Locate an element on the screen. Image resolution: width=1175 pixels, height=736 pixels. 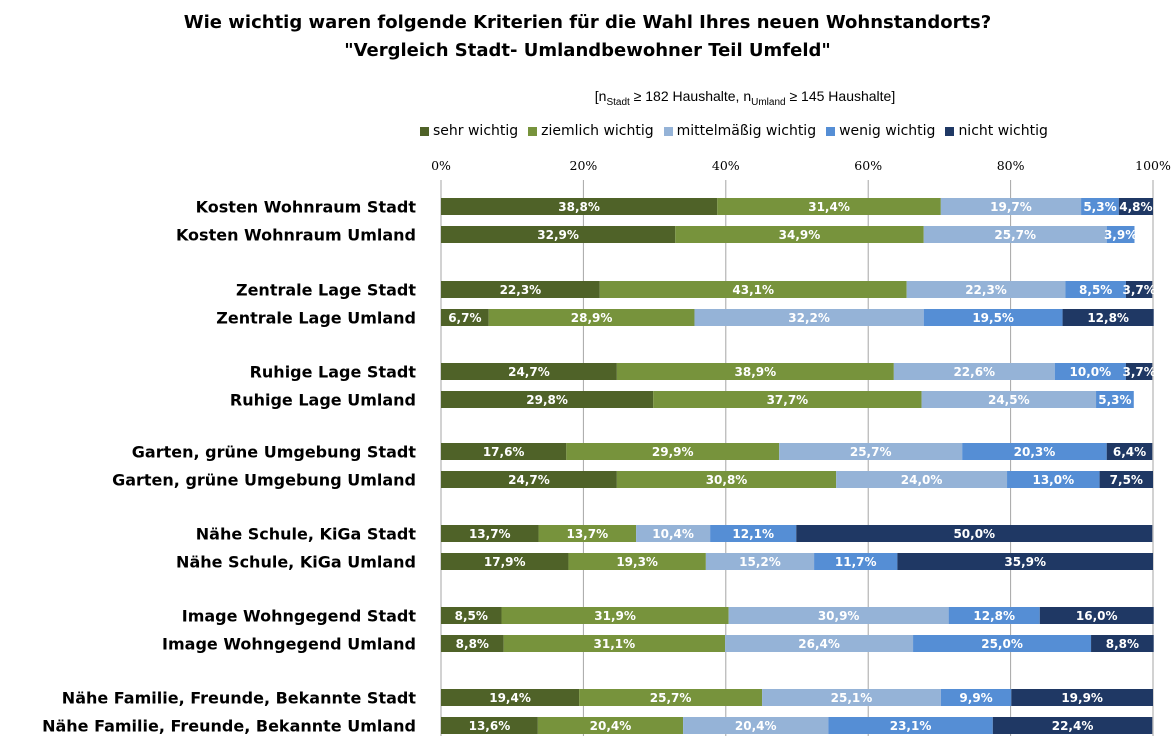
data-label: 19,3% is located at coordinates (637, 562).